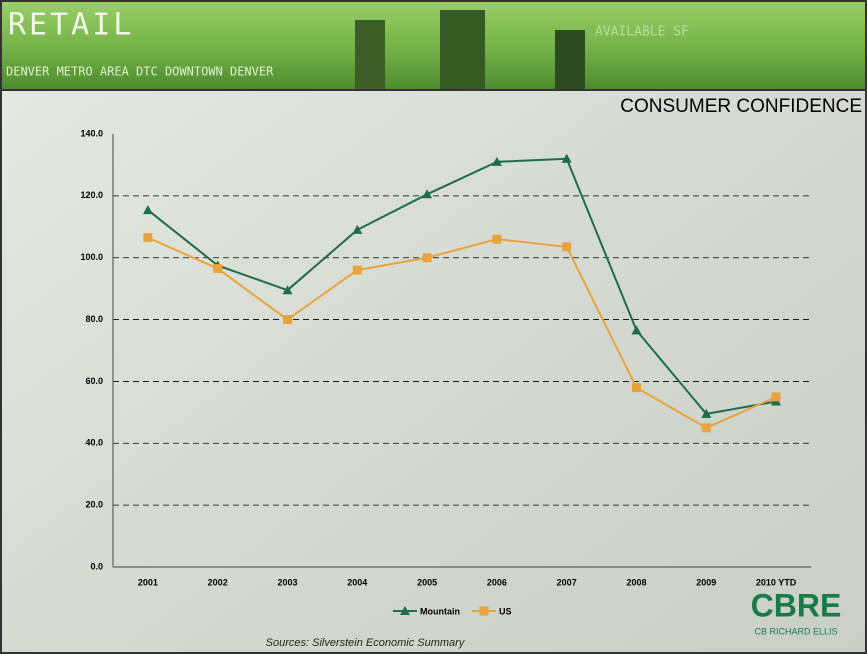 Image resolution: width=867 pixels, height=654 pixels. Describe the element at coordinates (94, 443) in the screenshot. I see `y-tick-label: 40.0` at that location.